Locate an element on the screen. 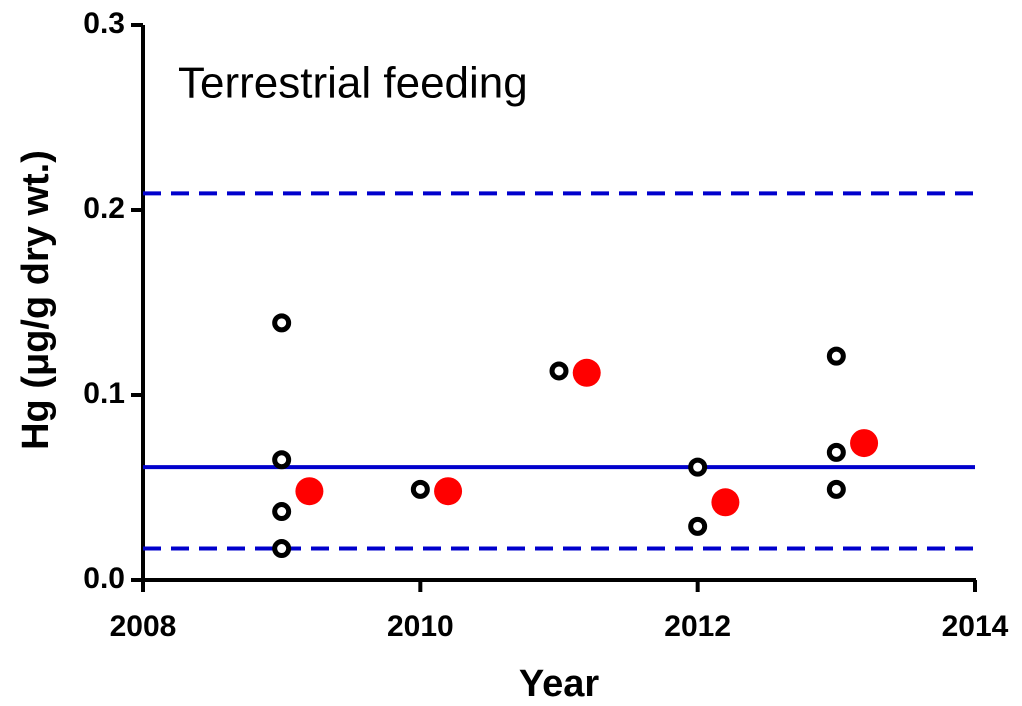  annotation: Terrestrial feeding is located at coordinates (353, 83).